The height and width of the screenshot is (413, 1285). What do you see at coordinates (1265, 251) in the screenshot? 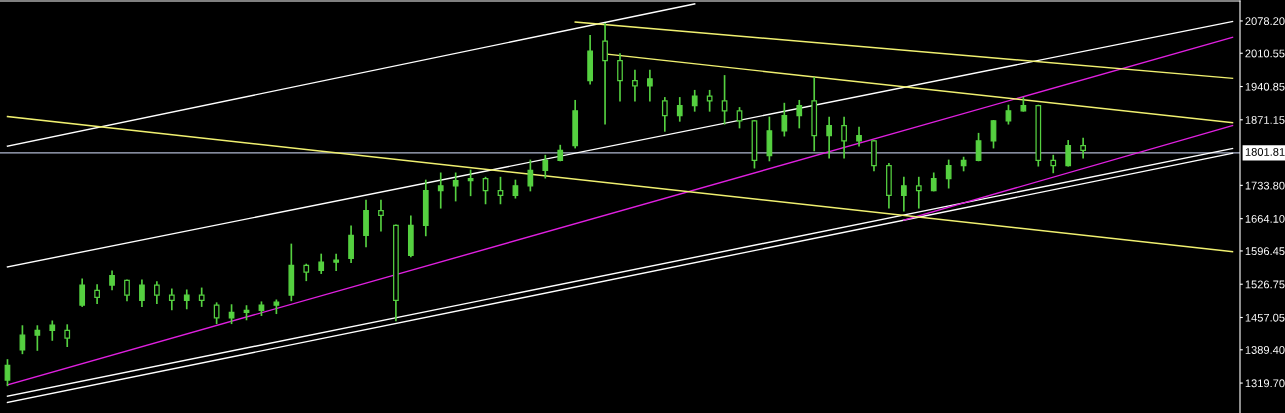
I see `y-tick-label: 1596.45` at bounding box center [1265, 251].